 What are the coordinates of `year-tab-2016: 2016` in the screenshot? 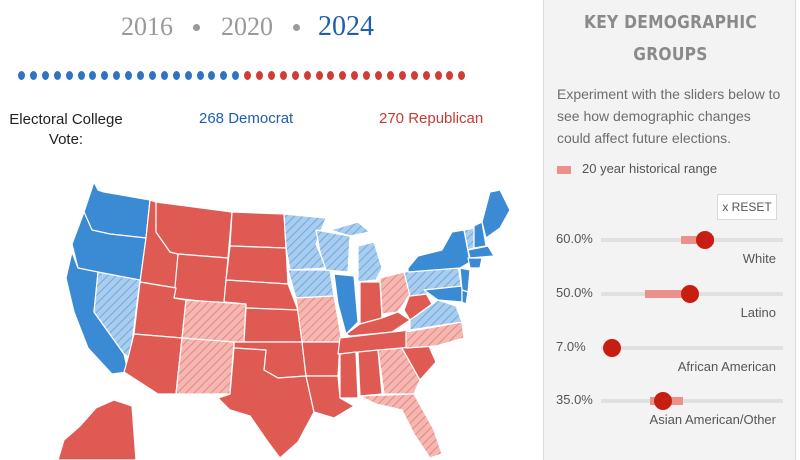 It's located at (147, 26).